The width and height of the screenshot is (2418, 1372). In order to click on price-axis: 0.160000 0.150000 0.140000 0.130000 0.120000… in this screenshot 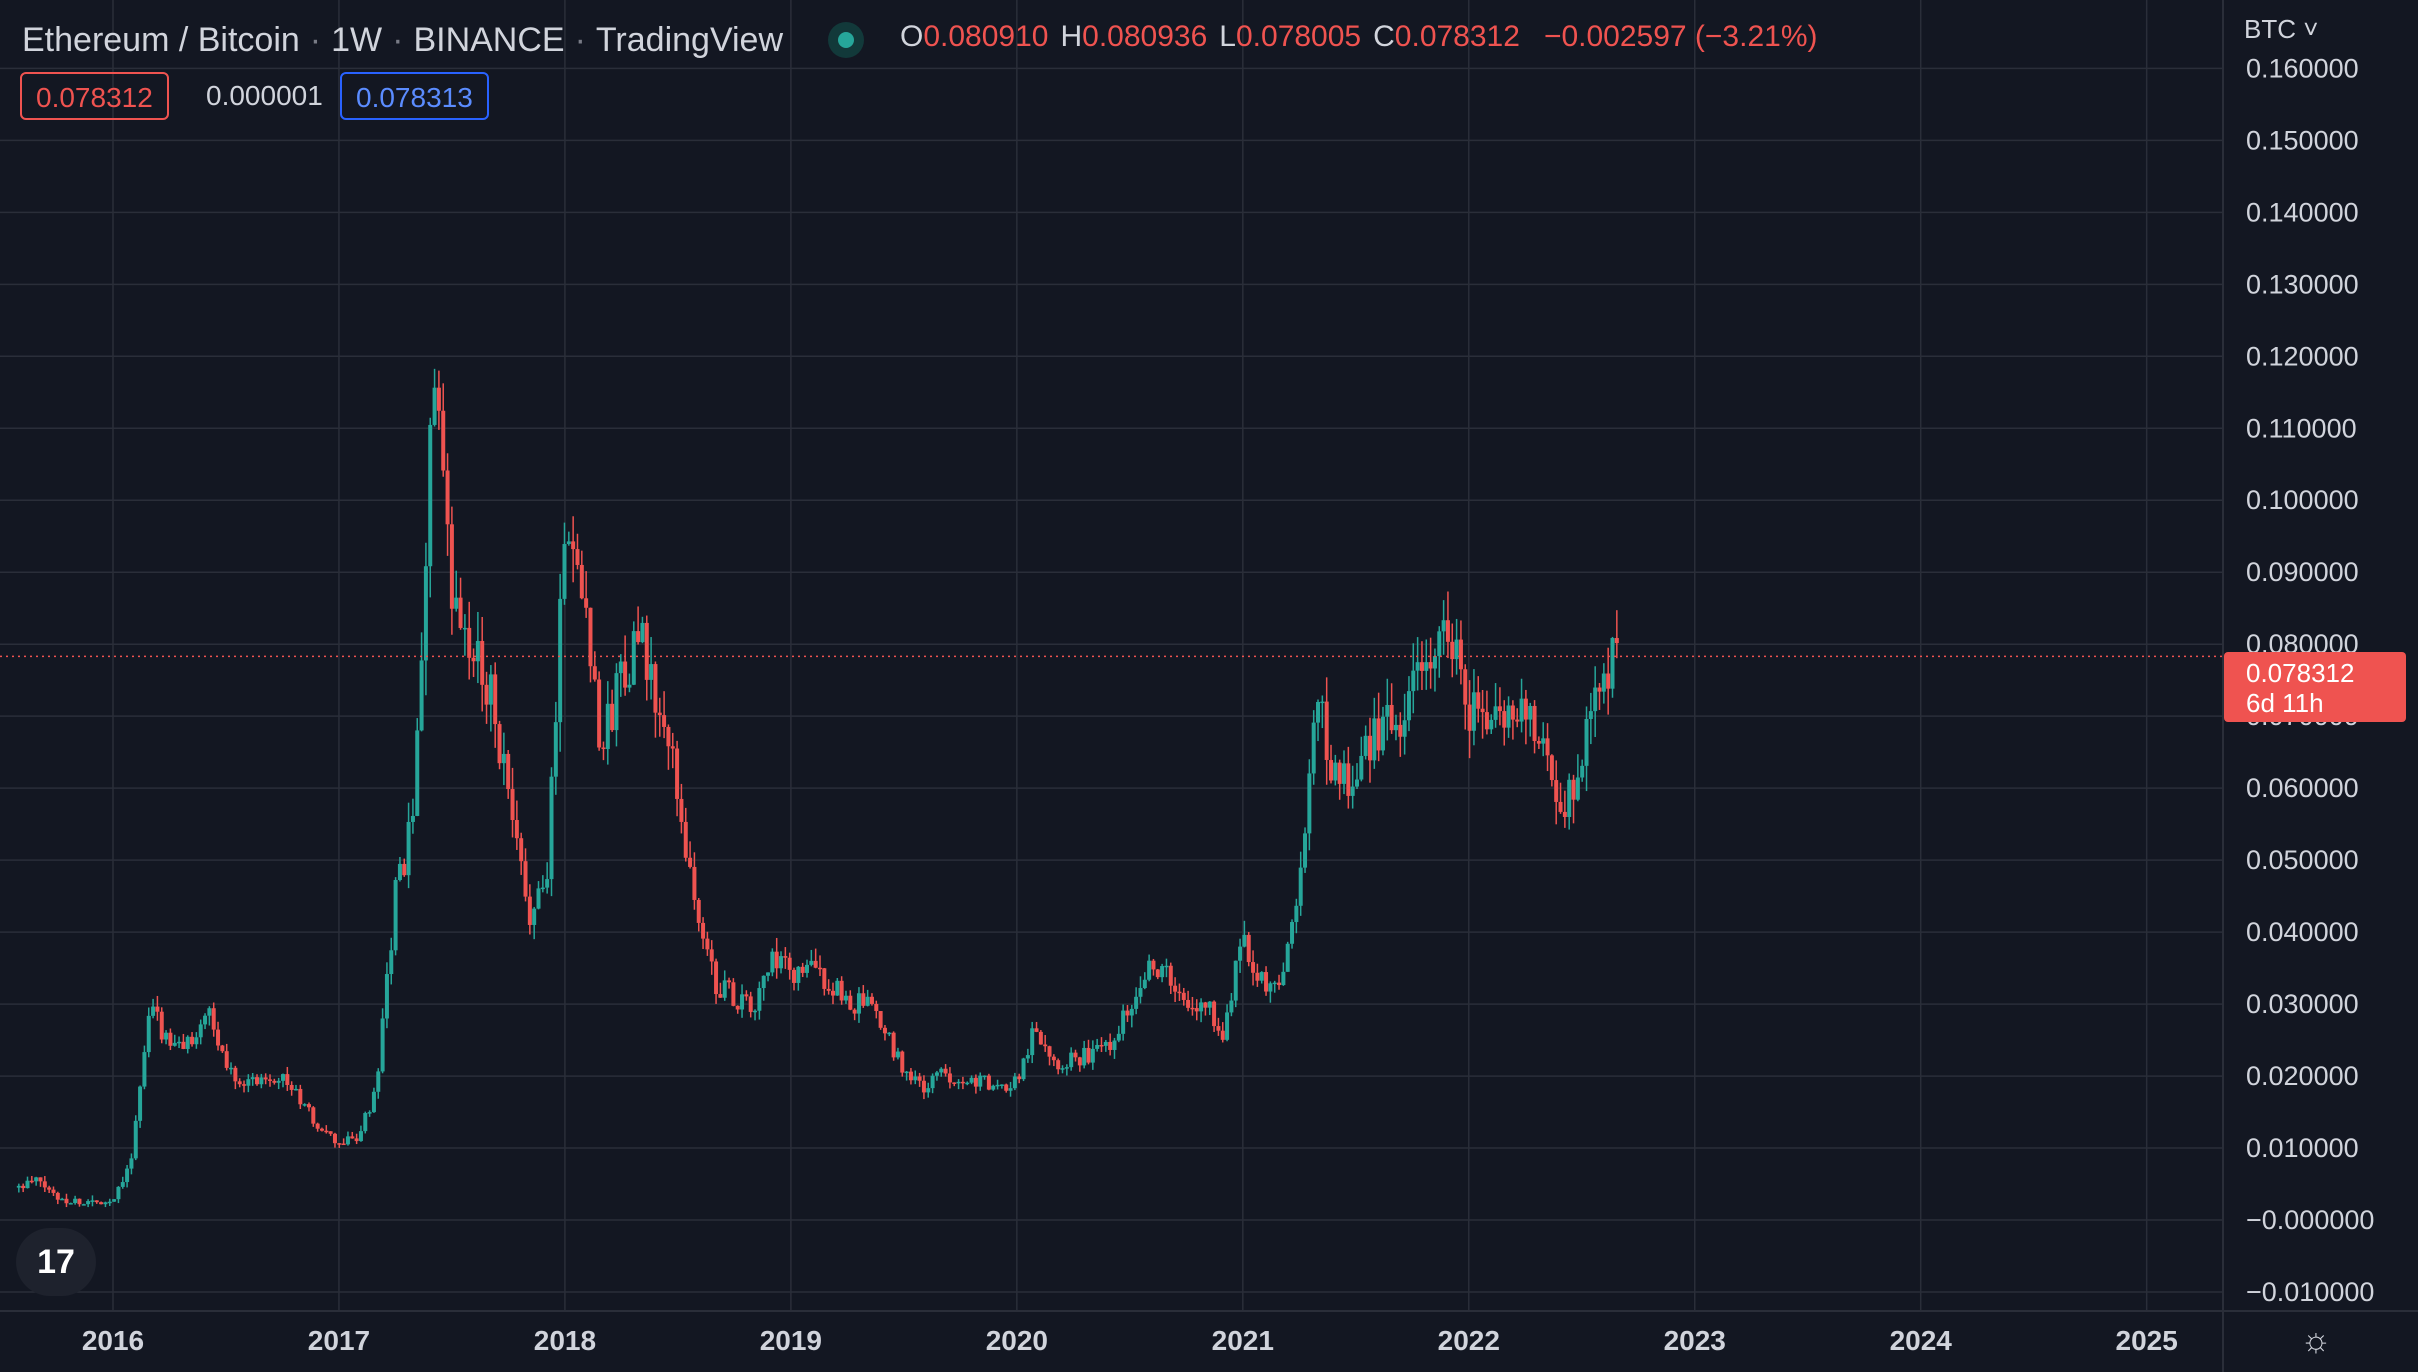, I will do `click(2310, 680)`.